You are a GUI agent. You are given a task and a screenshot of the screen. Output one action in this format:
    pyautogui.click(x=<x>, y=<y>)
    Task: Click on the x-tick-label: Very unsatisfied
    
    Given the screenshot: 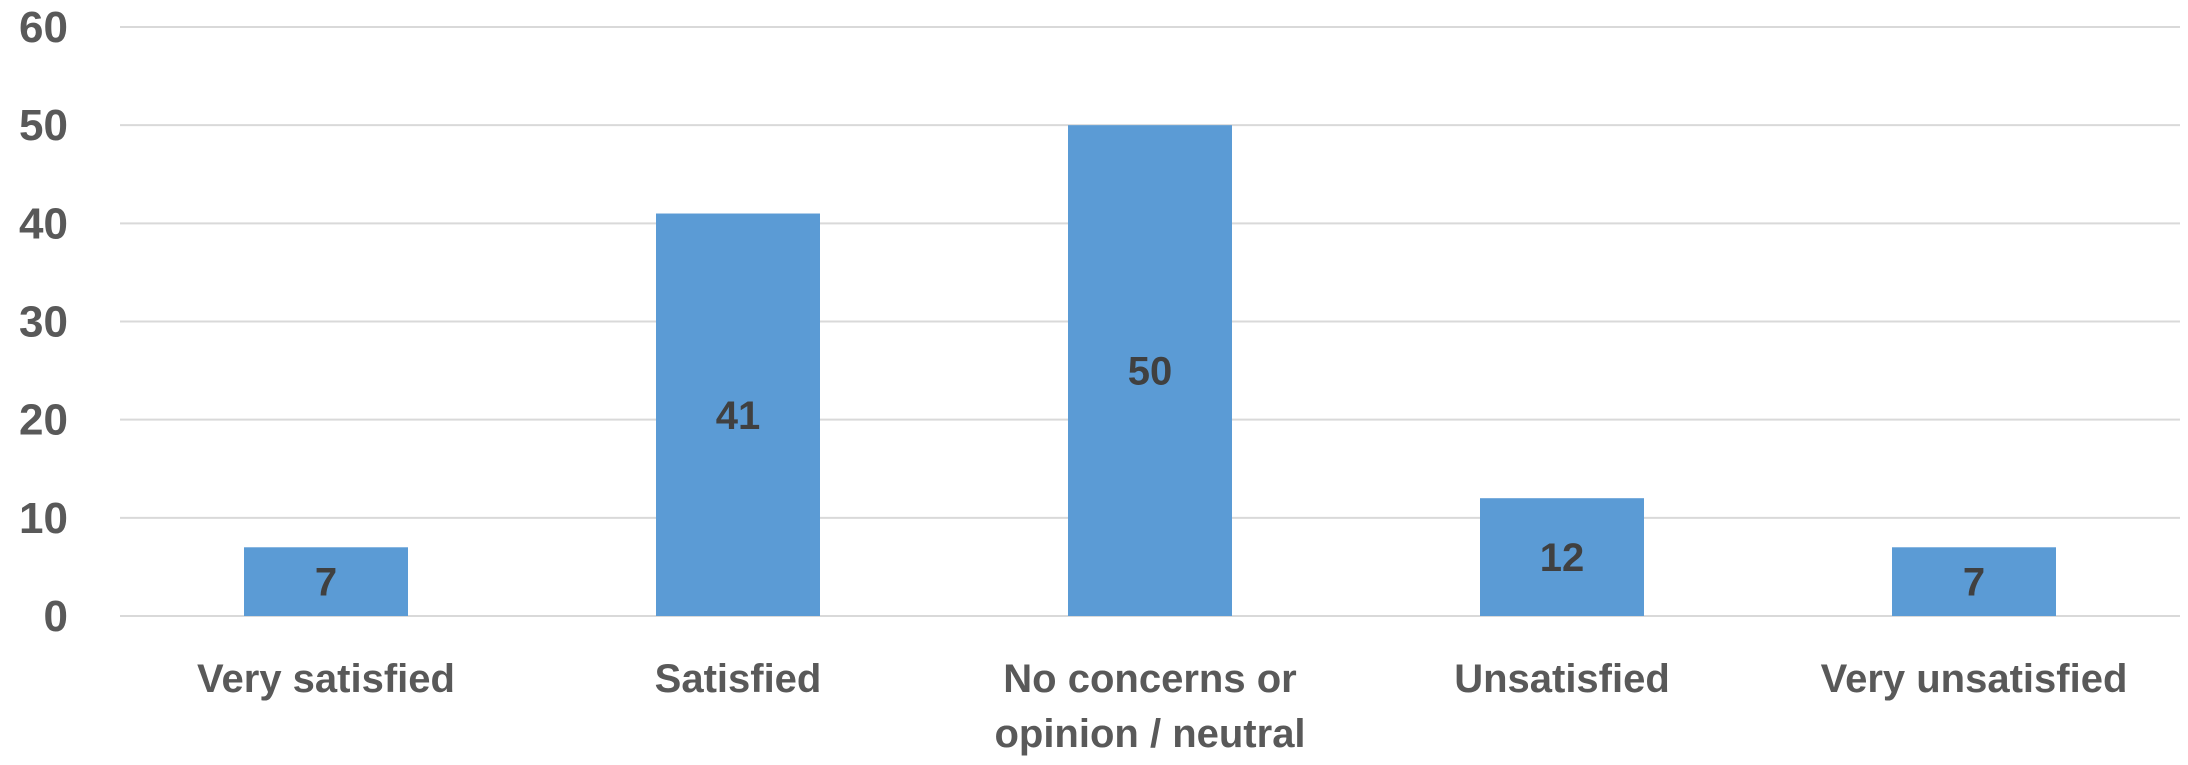 What is the action you would take?
    pyautogui.click(x=1974, y=679)
    